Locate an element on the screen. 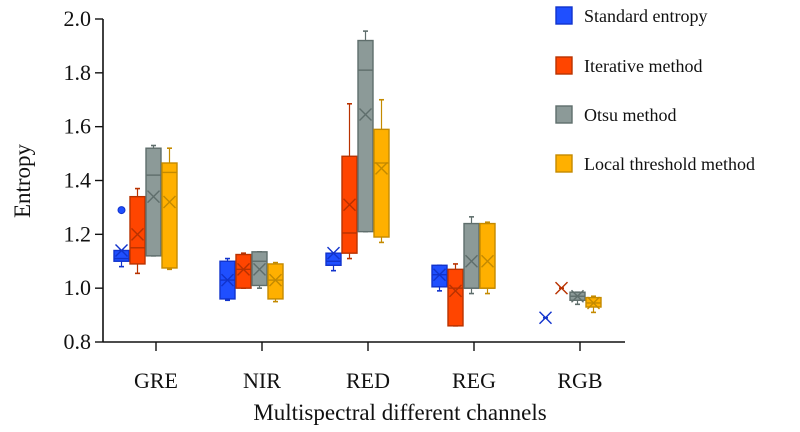 Image resolution: width=800 pixels, height=432 pixels. box-red-iterative-method is located at coordinates (349, 181).